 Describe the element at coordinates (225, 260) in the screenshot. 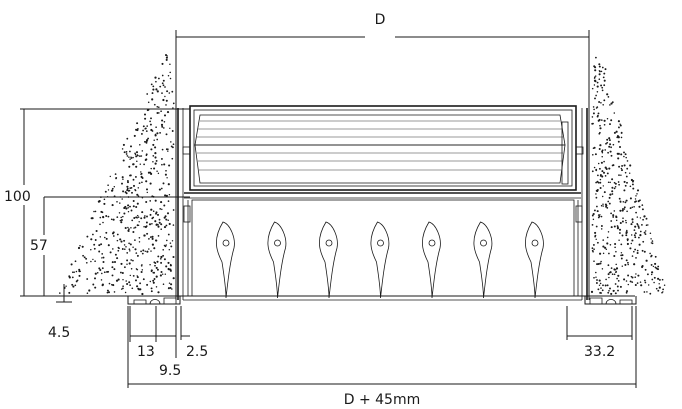

I see `blade` at that location.